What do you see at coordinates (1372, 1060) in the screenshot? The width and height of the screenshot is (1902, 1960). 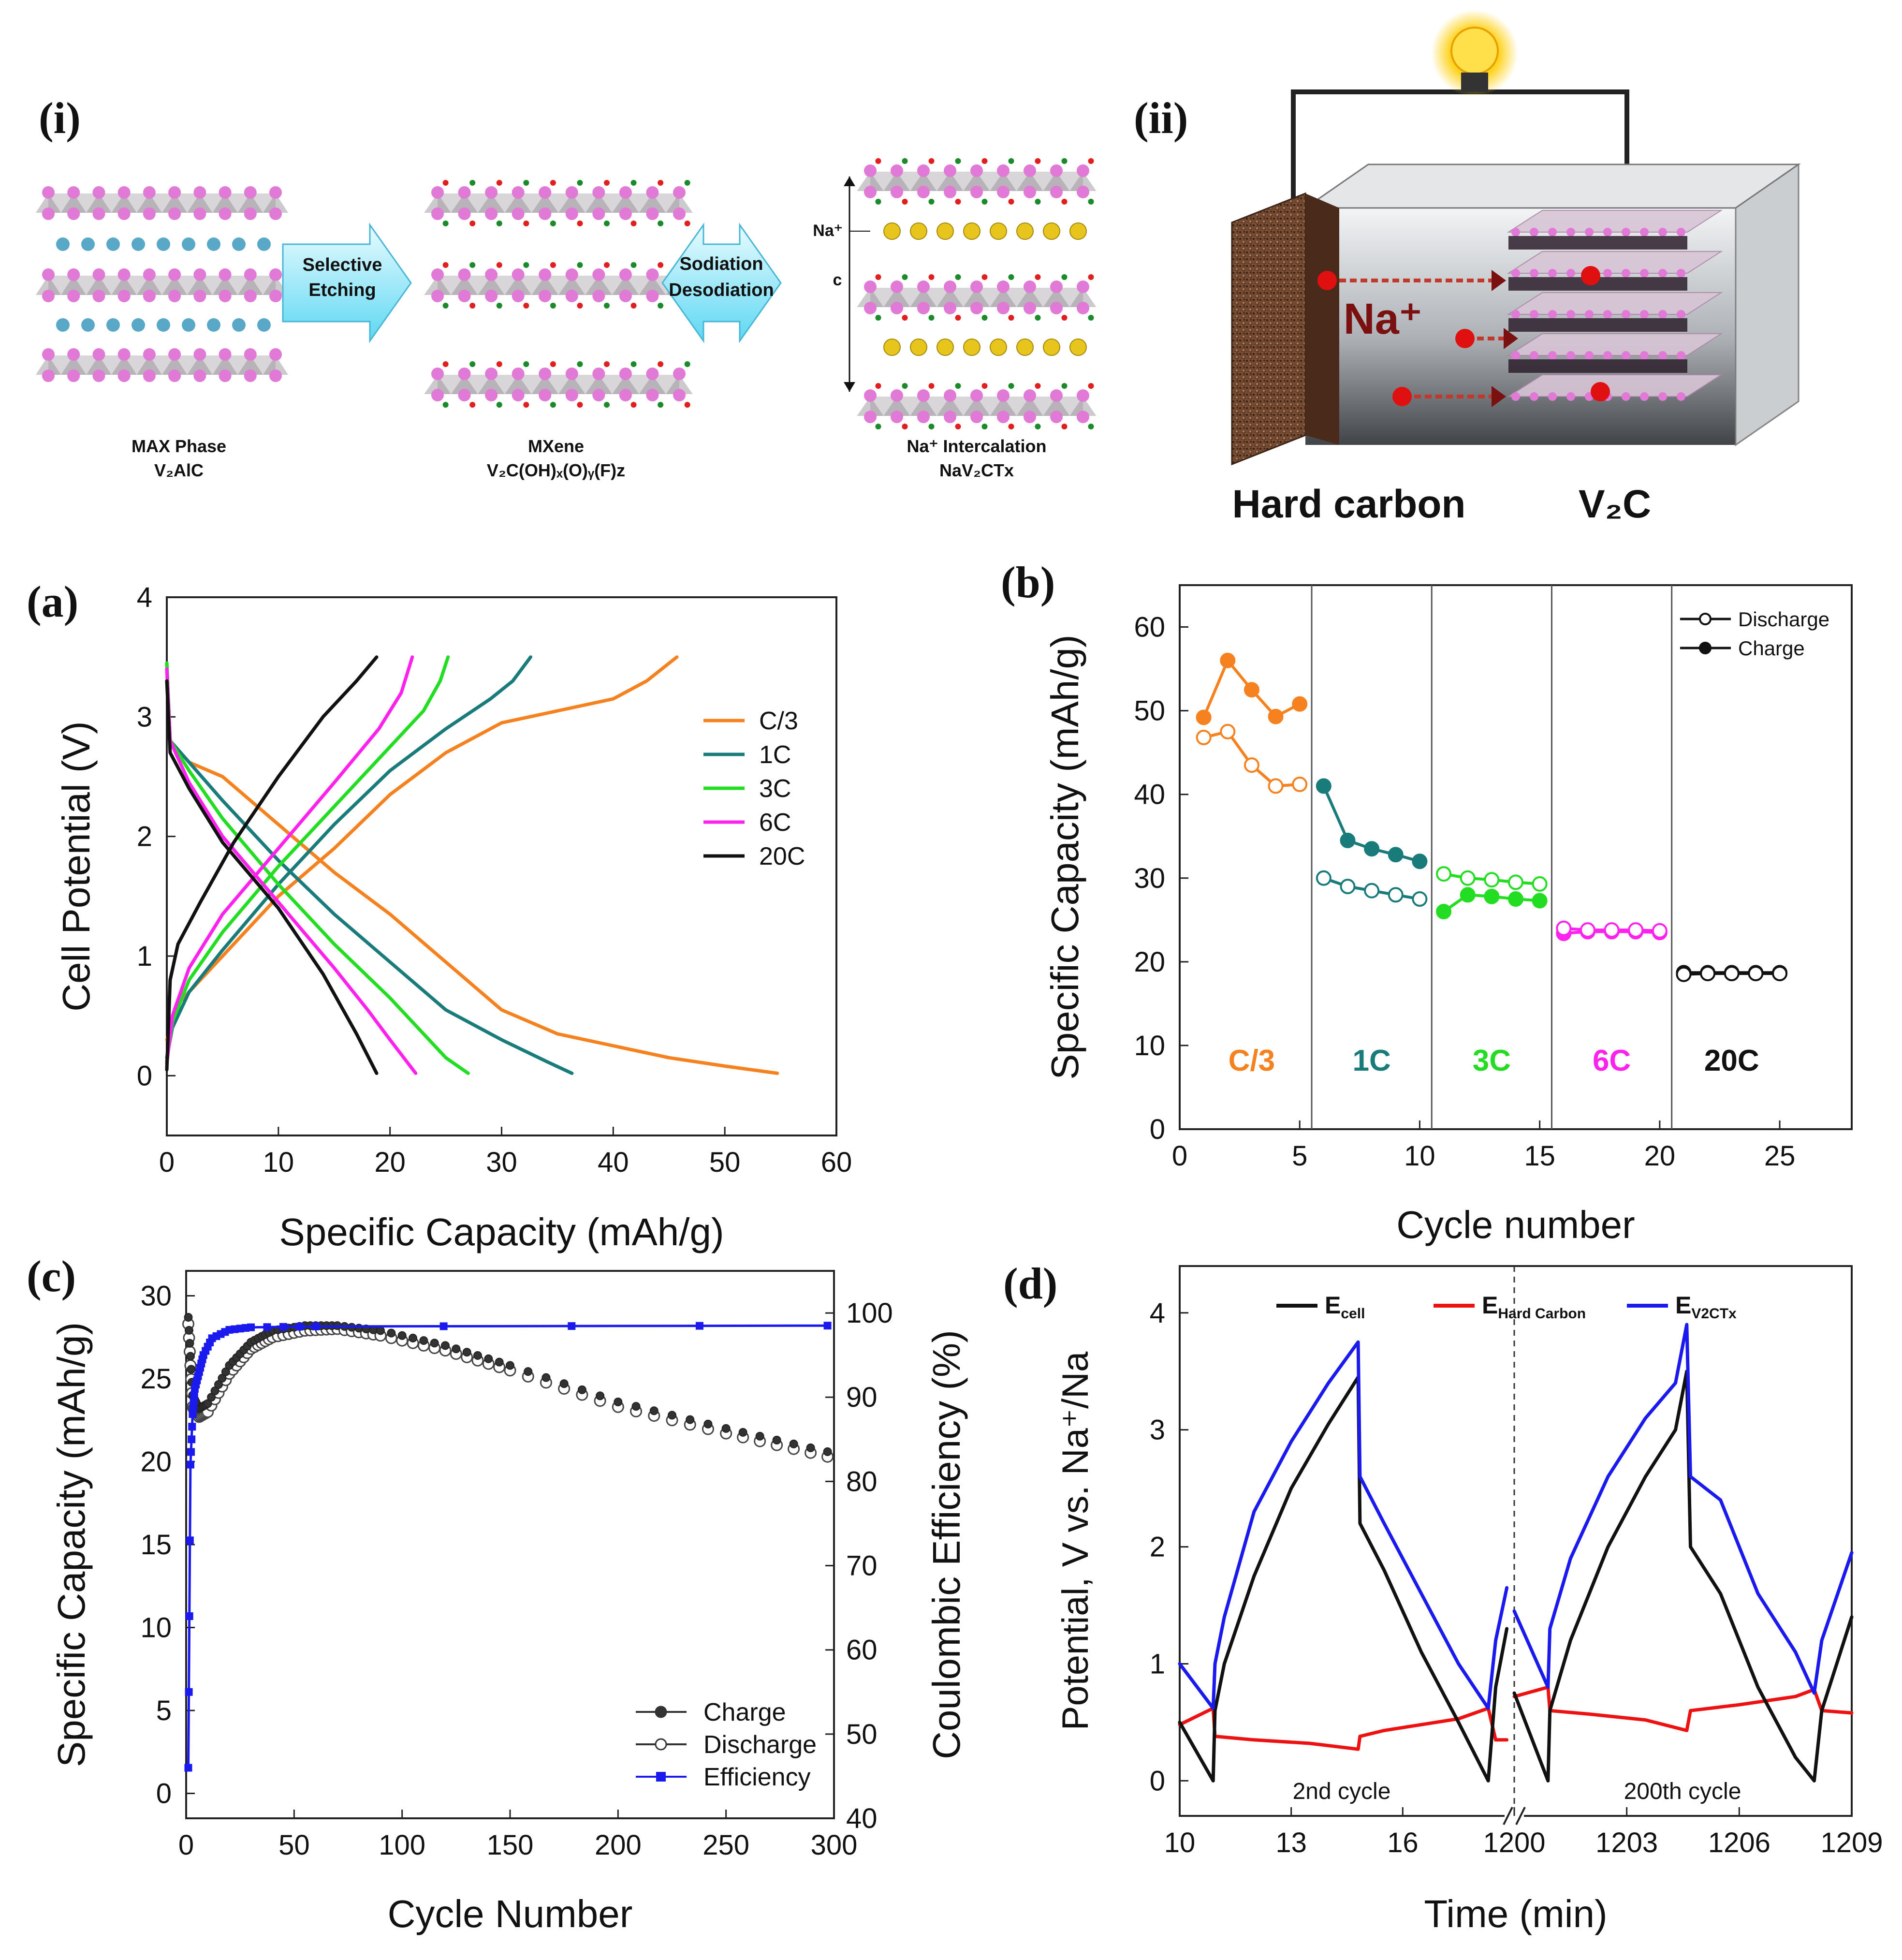 I see `rate-label-1C: 1C` at bounding box center [1372, 1060].